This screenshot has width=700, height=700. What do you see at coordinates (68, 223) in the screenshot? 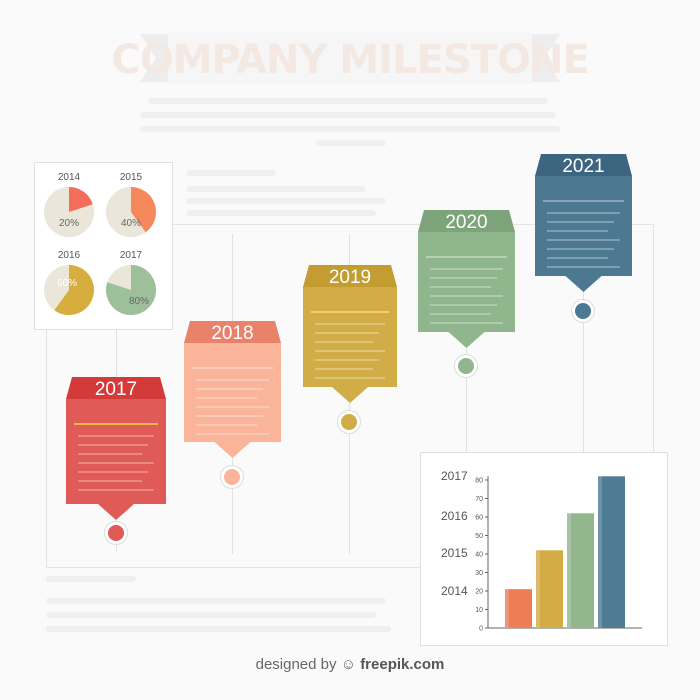
I see `pie-label-2014: 20%` at bounding box center [68, 223].